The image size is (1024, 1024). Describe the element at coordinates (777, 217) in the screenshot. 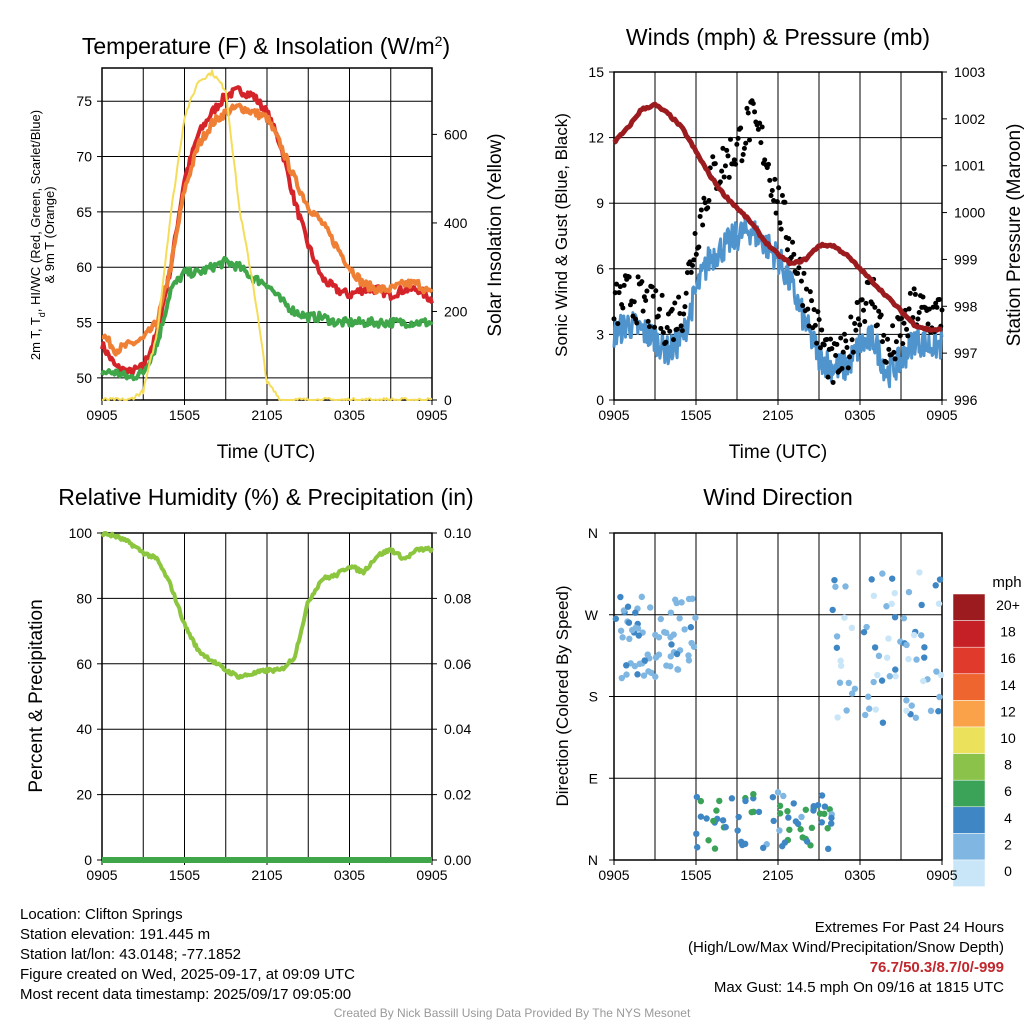

I see `pressure-line` at that location.